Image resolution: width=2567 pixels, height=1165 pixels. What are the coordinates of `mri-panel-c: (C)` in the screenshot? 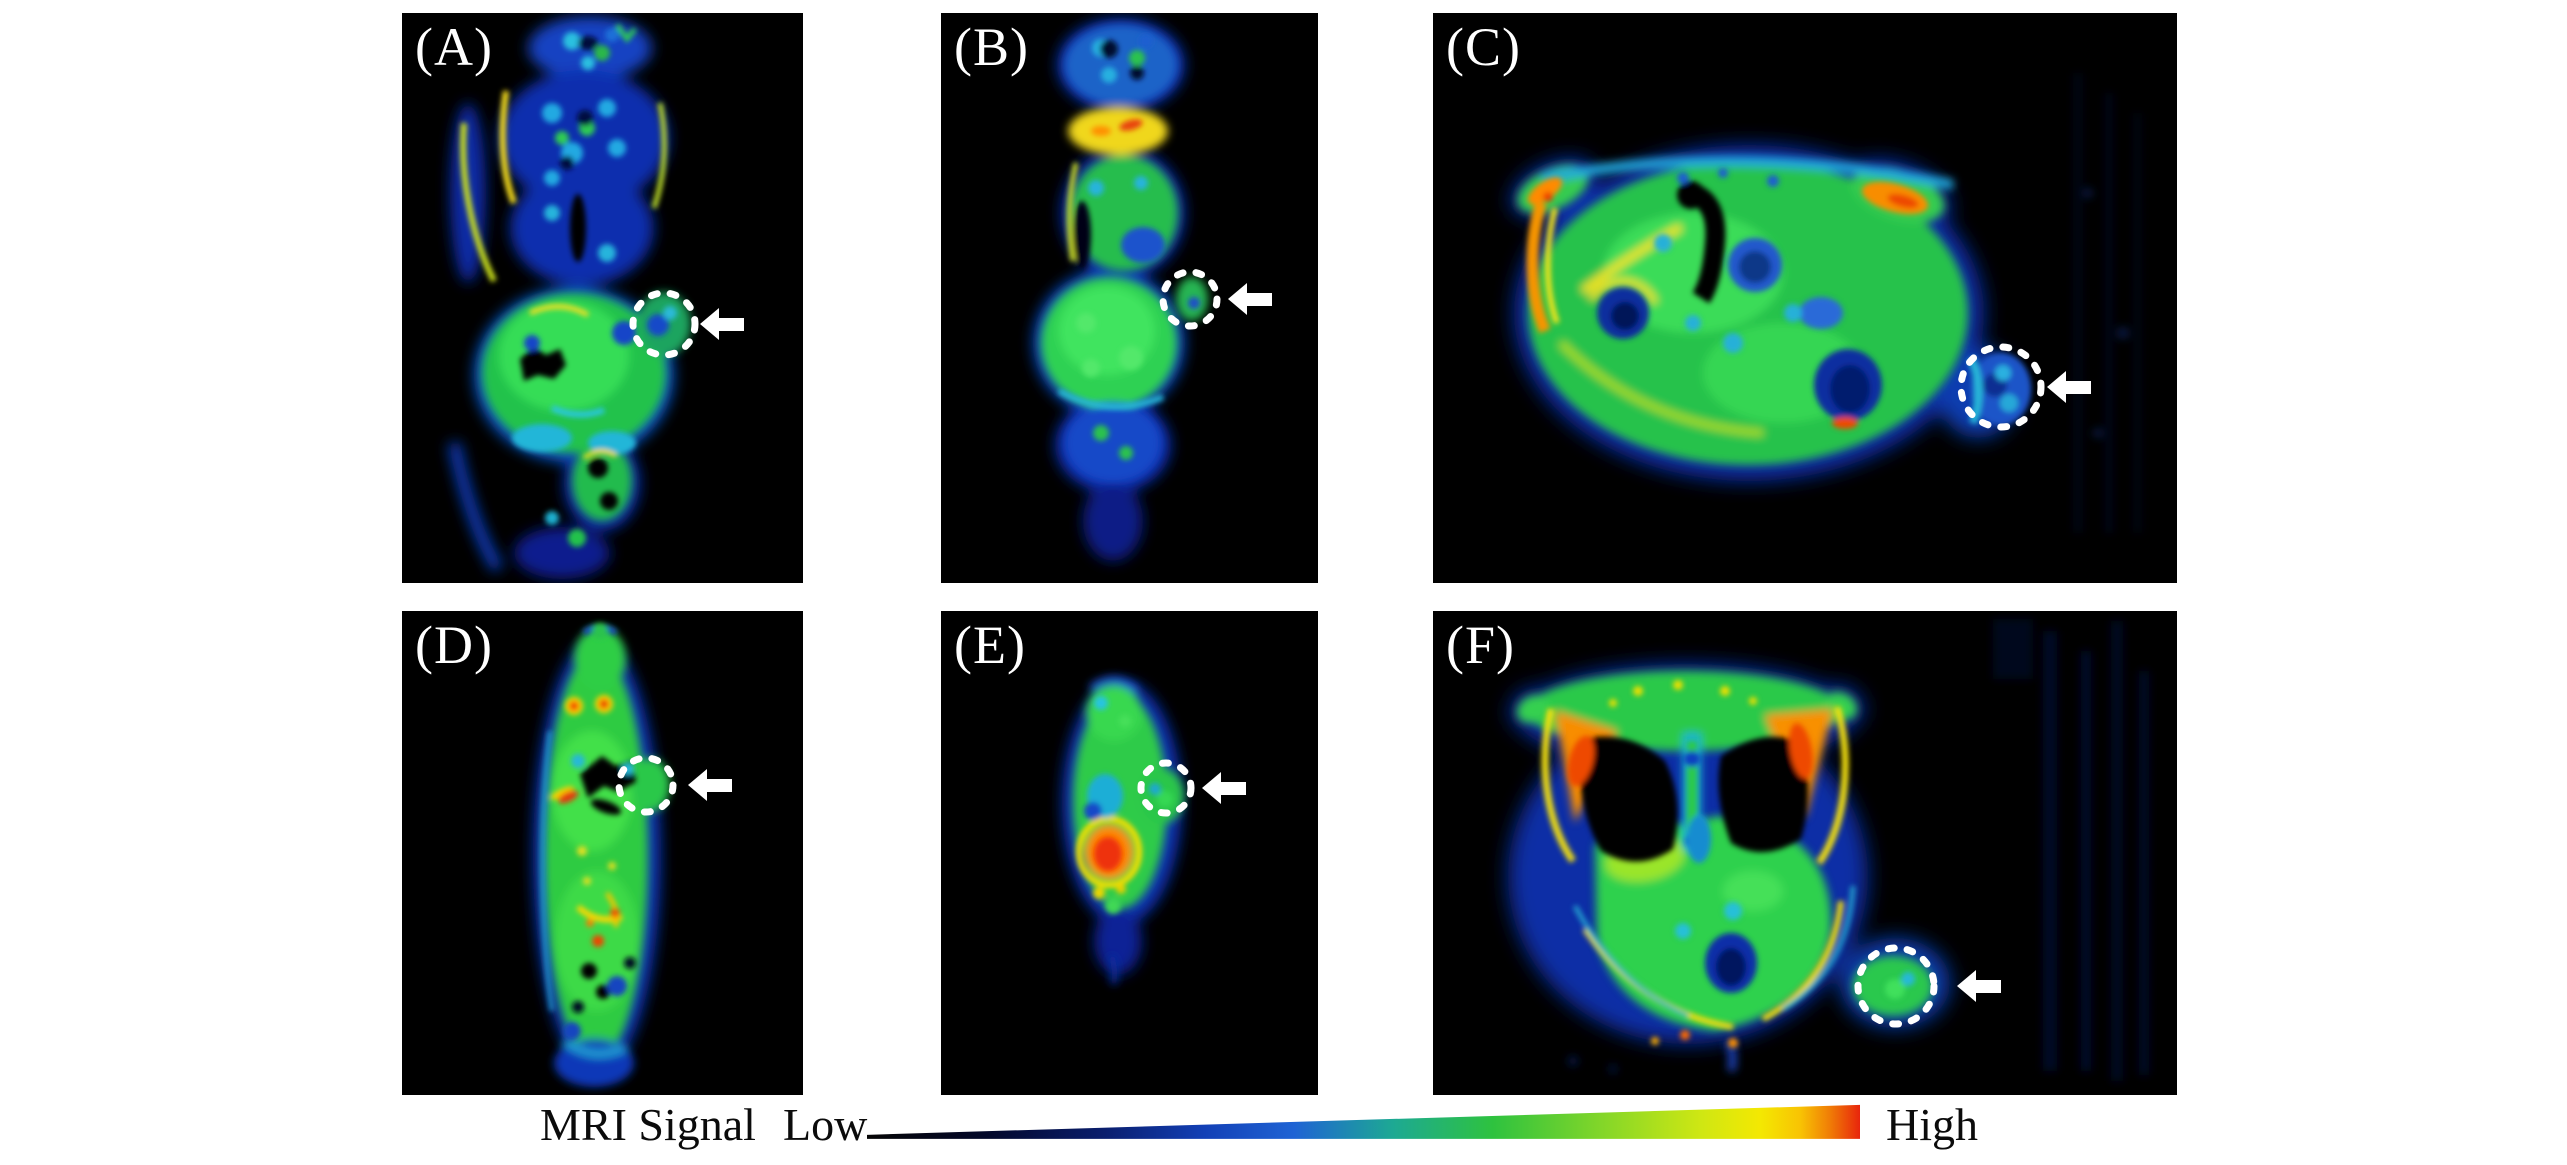 It's located at (1805, 298).